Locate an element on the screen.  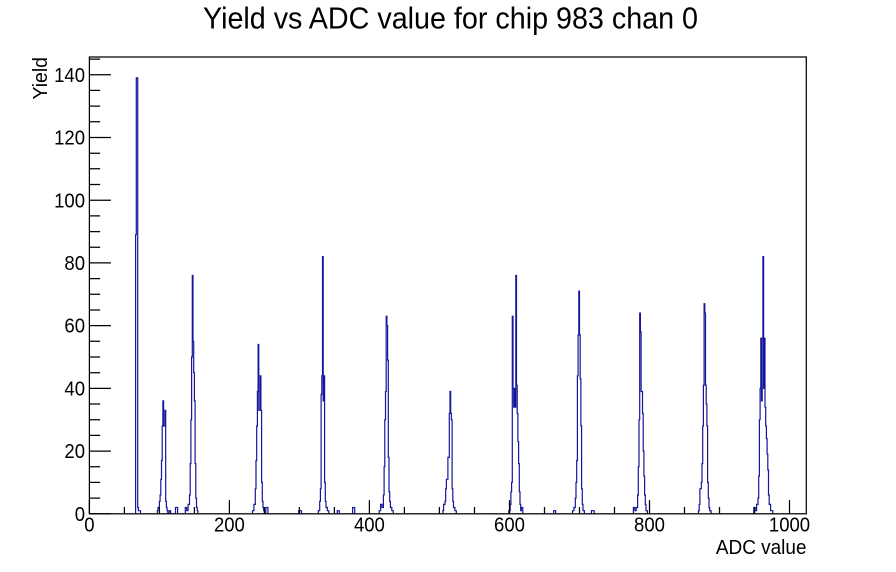
svg-text: 140 is located at coordinates (69, 76).